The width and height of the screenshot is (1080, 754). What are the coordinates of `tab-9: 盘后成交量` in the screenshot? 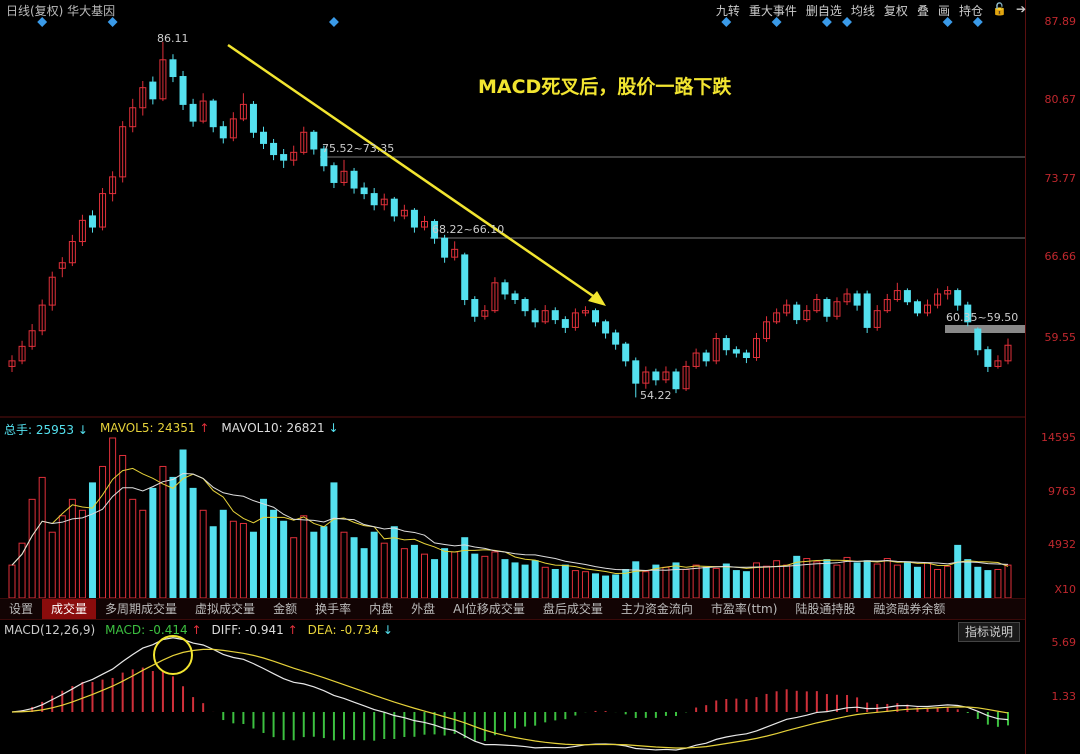 It's located at (572, 609).